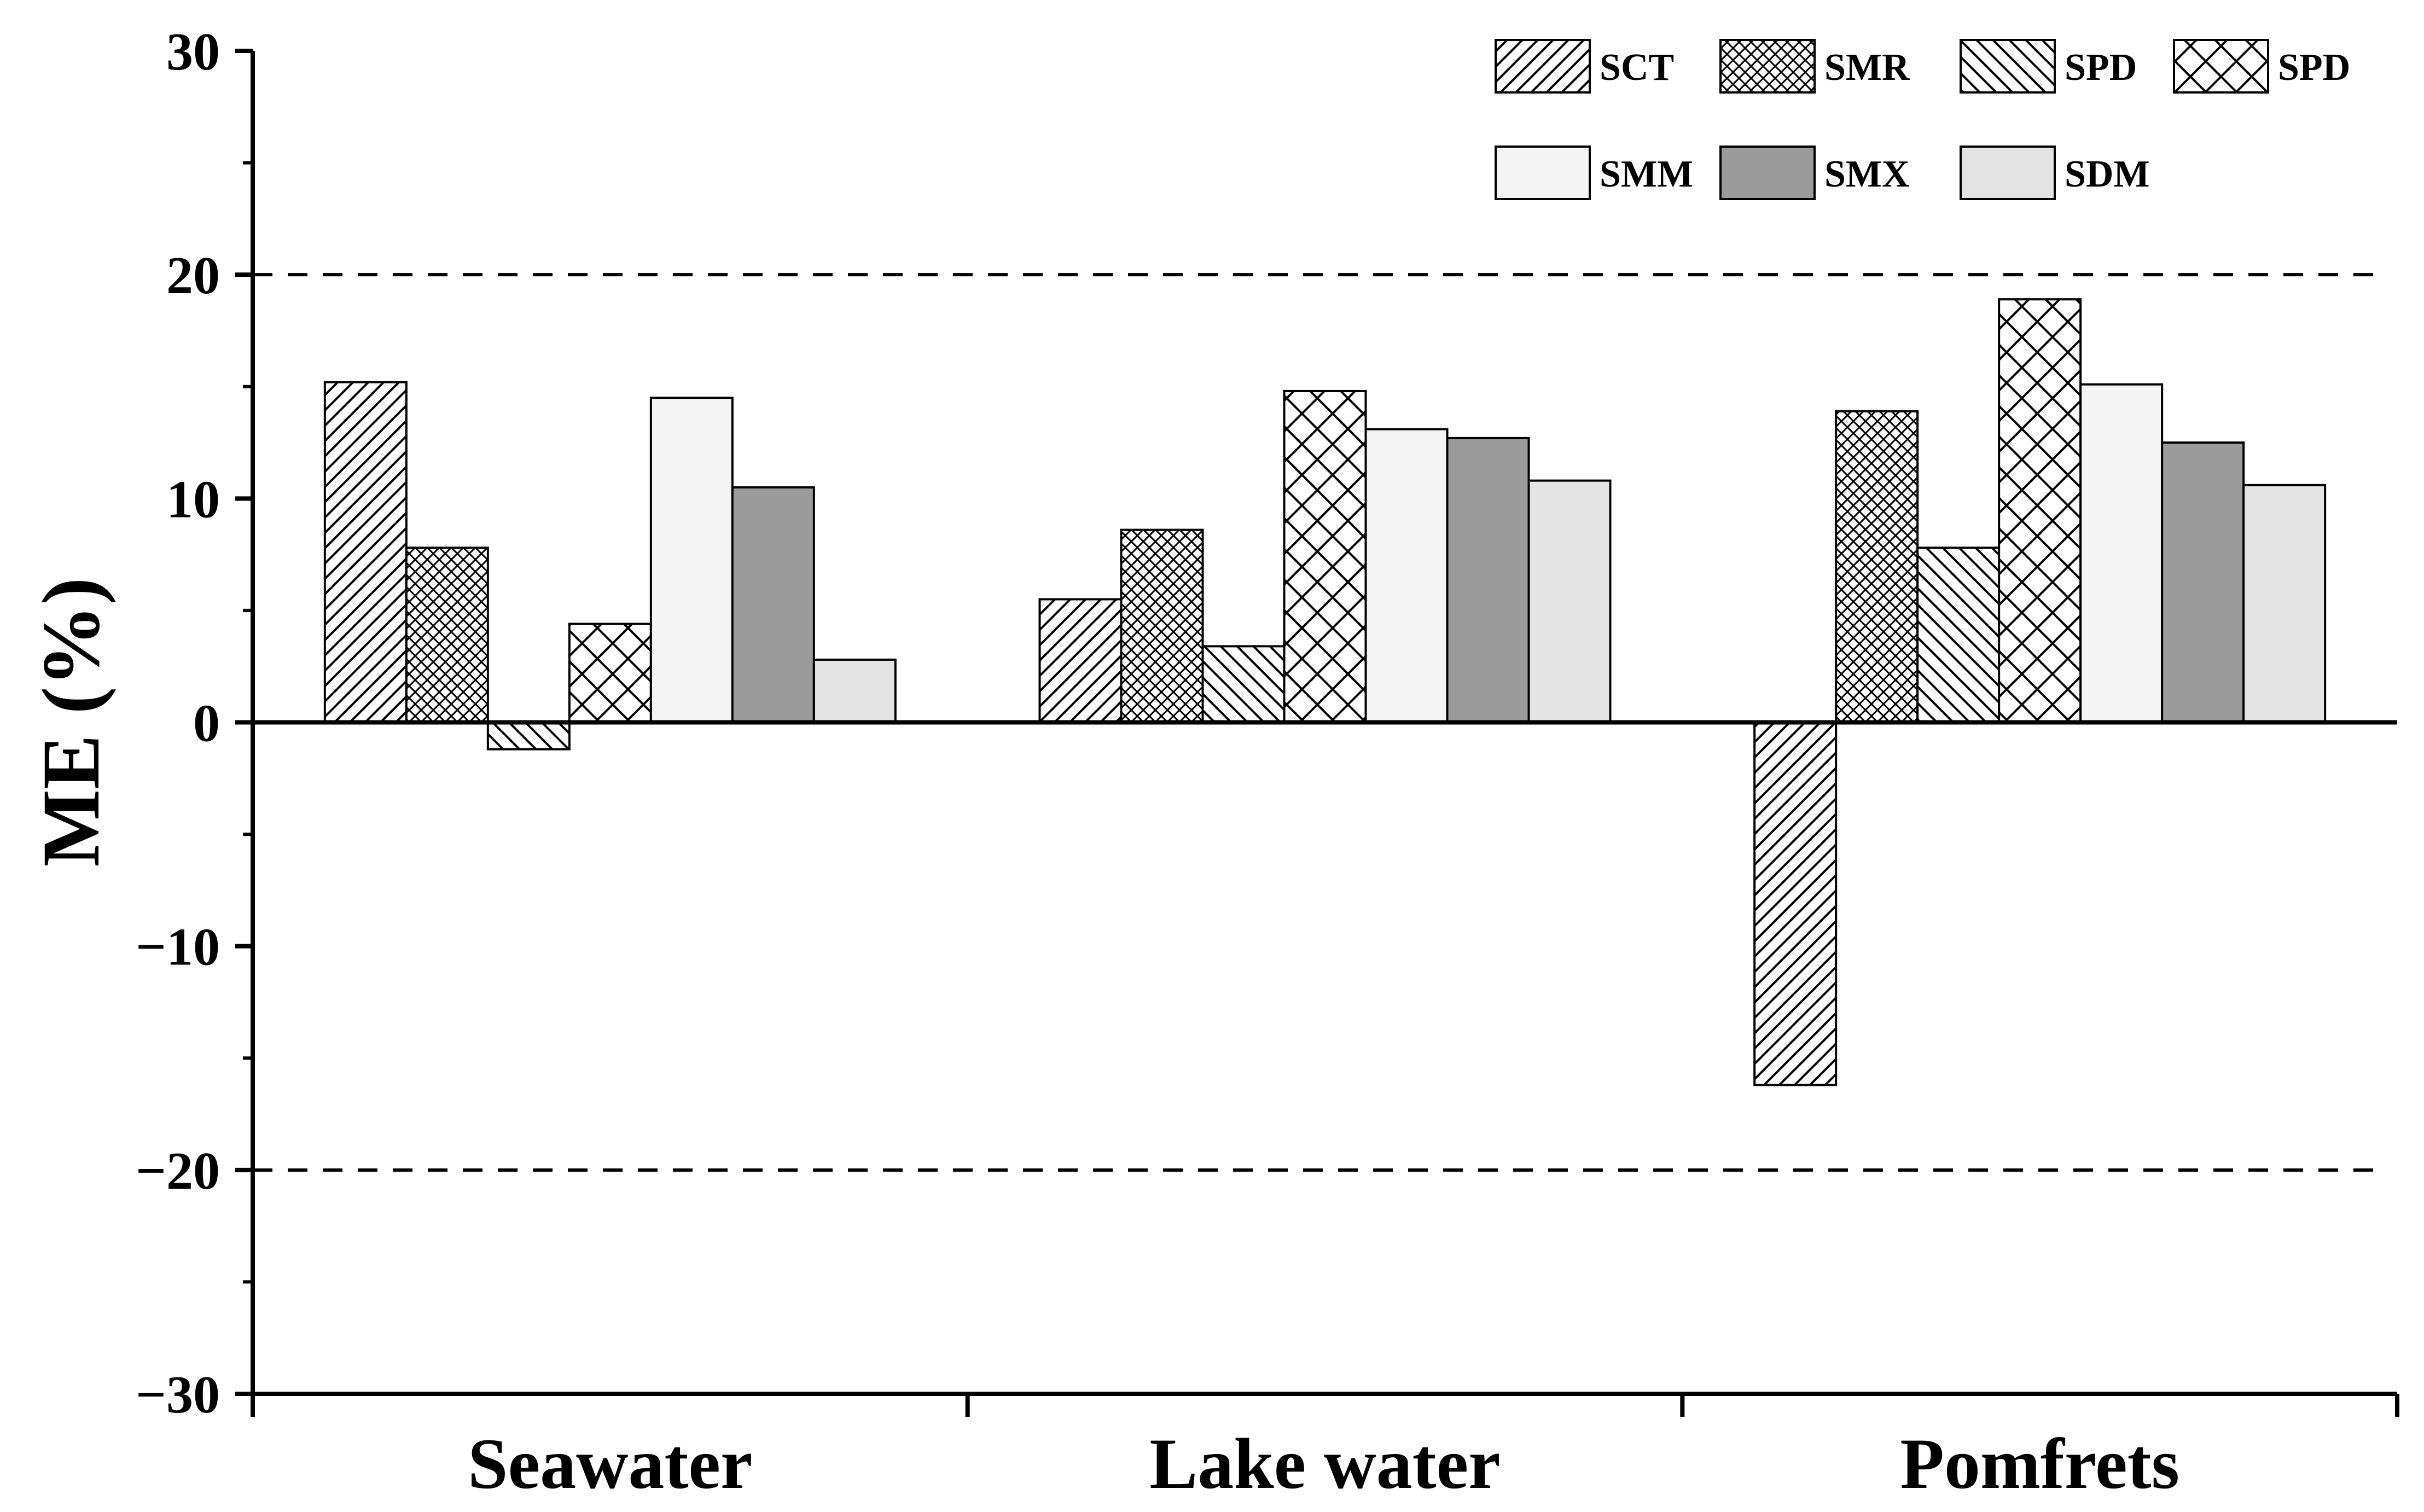  I want to click on bar-spd-4-lake-water, so click(1325, 556).